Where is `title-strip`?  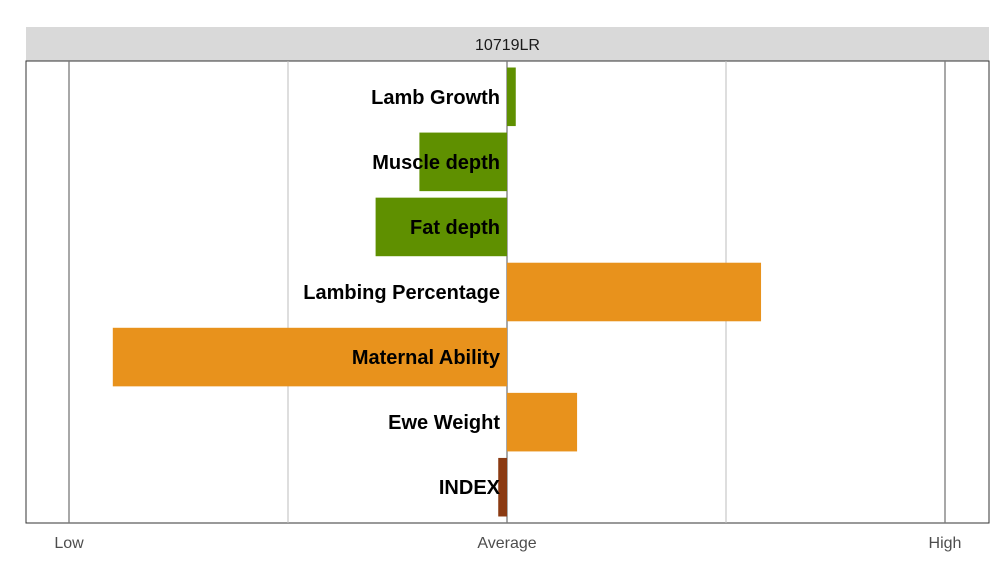
title-strip is located at coordinates (507, 44).